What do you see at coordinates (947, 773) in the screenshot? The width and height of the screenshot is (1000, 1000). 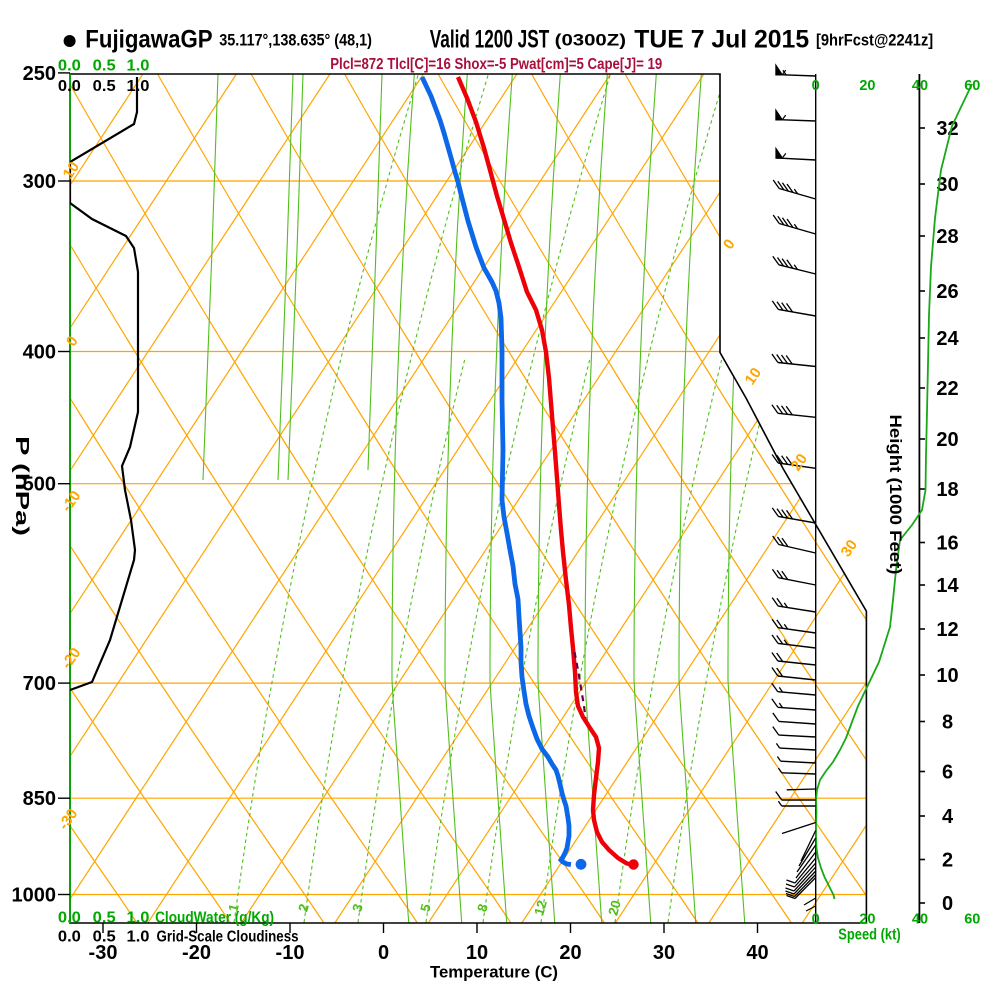 I see `svg-text: 6` at bounding box center [947, 773].